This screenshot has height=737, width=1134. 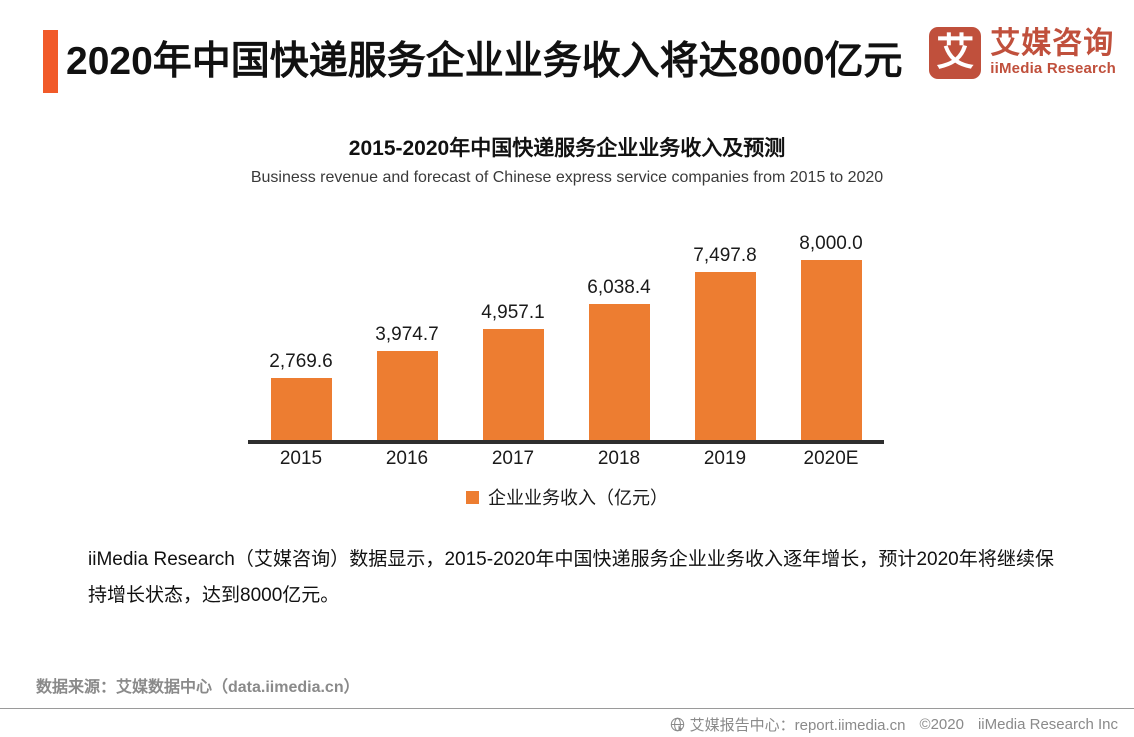 What do you see at coordinates (198, 687) in the screenshot?
I see `data-source-note: 数据来源：艾媒数据中心（data.iimedia.cn）` at bounding box center [198, 687].